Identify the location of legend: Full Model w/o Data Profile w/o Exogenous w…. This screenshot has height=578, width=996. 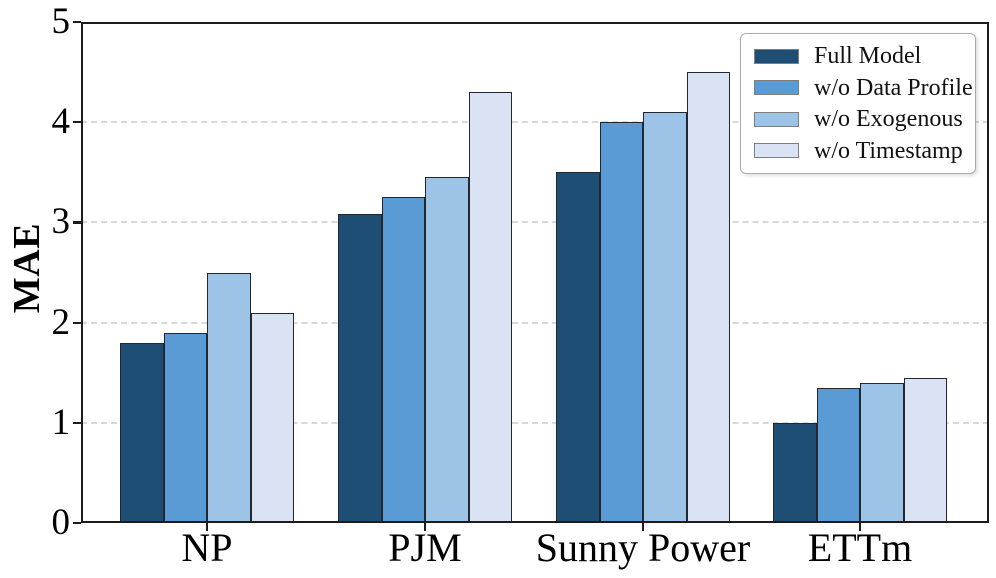
(858, 103).